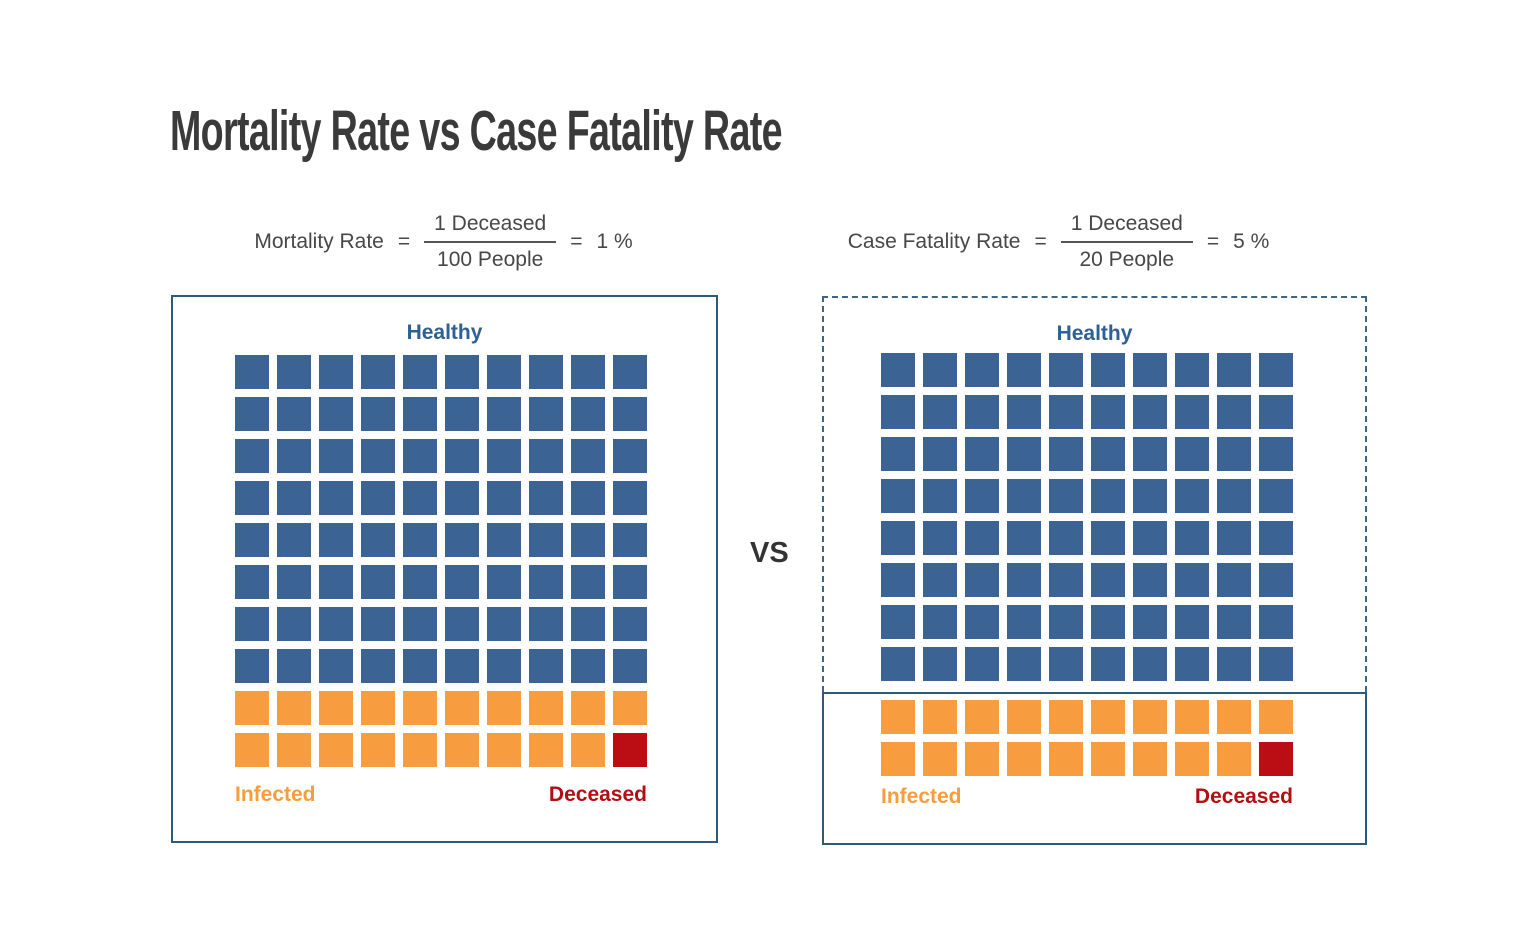  What do you see at coordinates (614, 241) in the screenshot?
I see `formula-result: 1 %` at bounding box center [614, 241].